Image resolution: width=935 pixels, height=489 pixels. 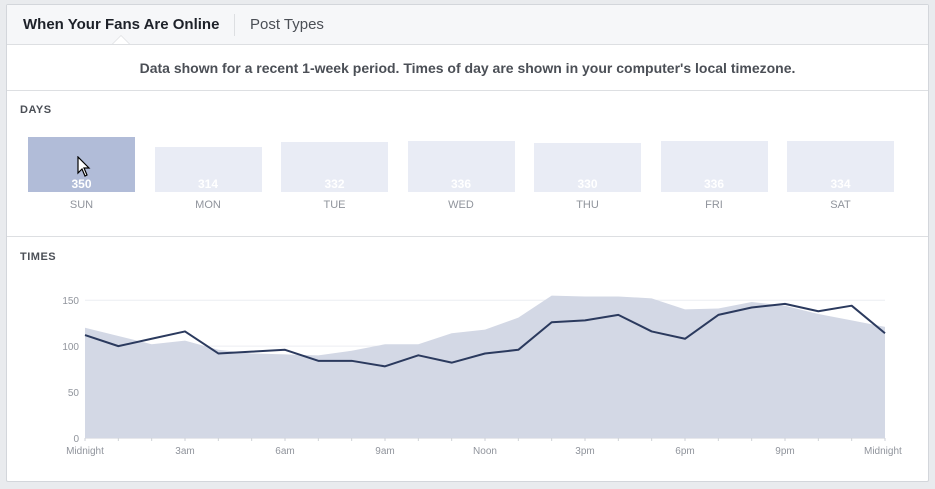 What do you see at coordinates (70, 301) in the screenshot?
I see `y-tick-label: 150` at bounding box center [70, 301].